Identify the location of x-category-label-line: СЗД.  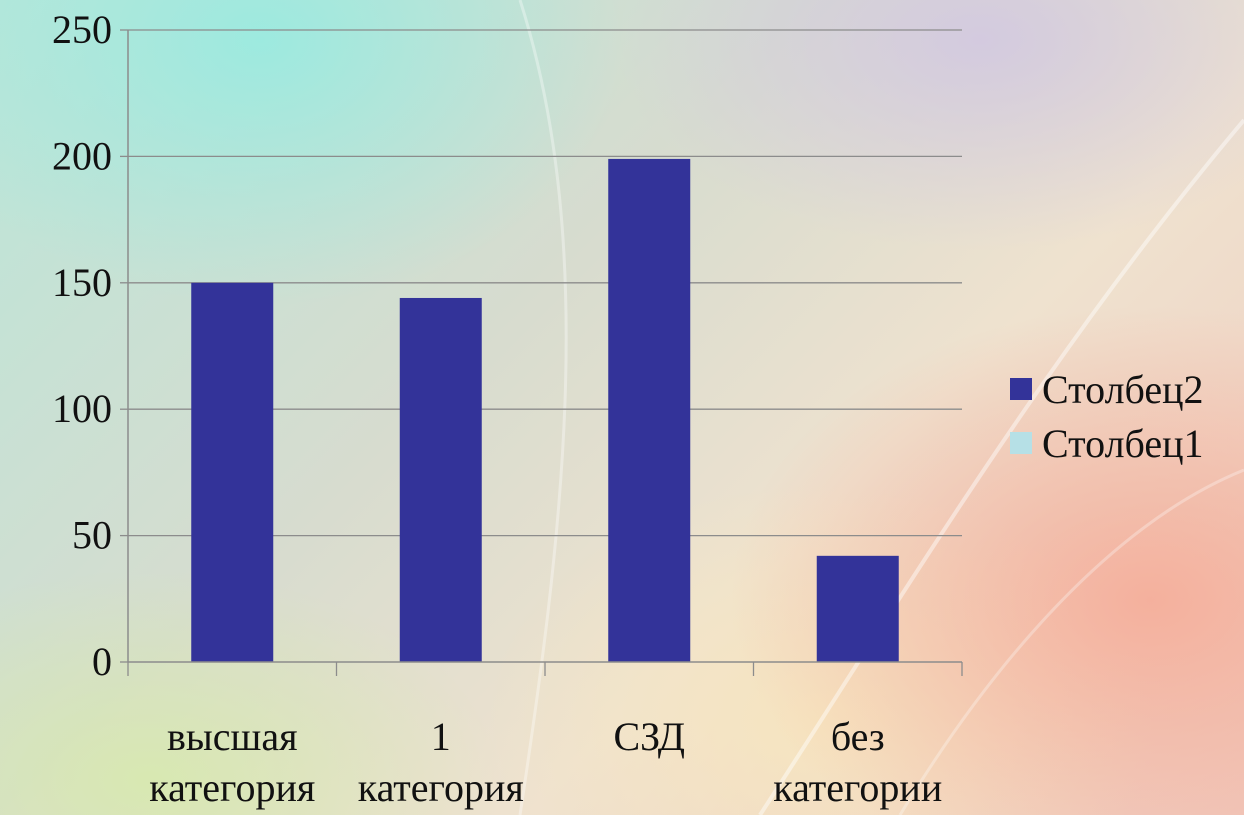
(649, 736).